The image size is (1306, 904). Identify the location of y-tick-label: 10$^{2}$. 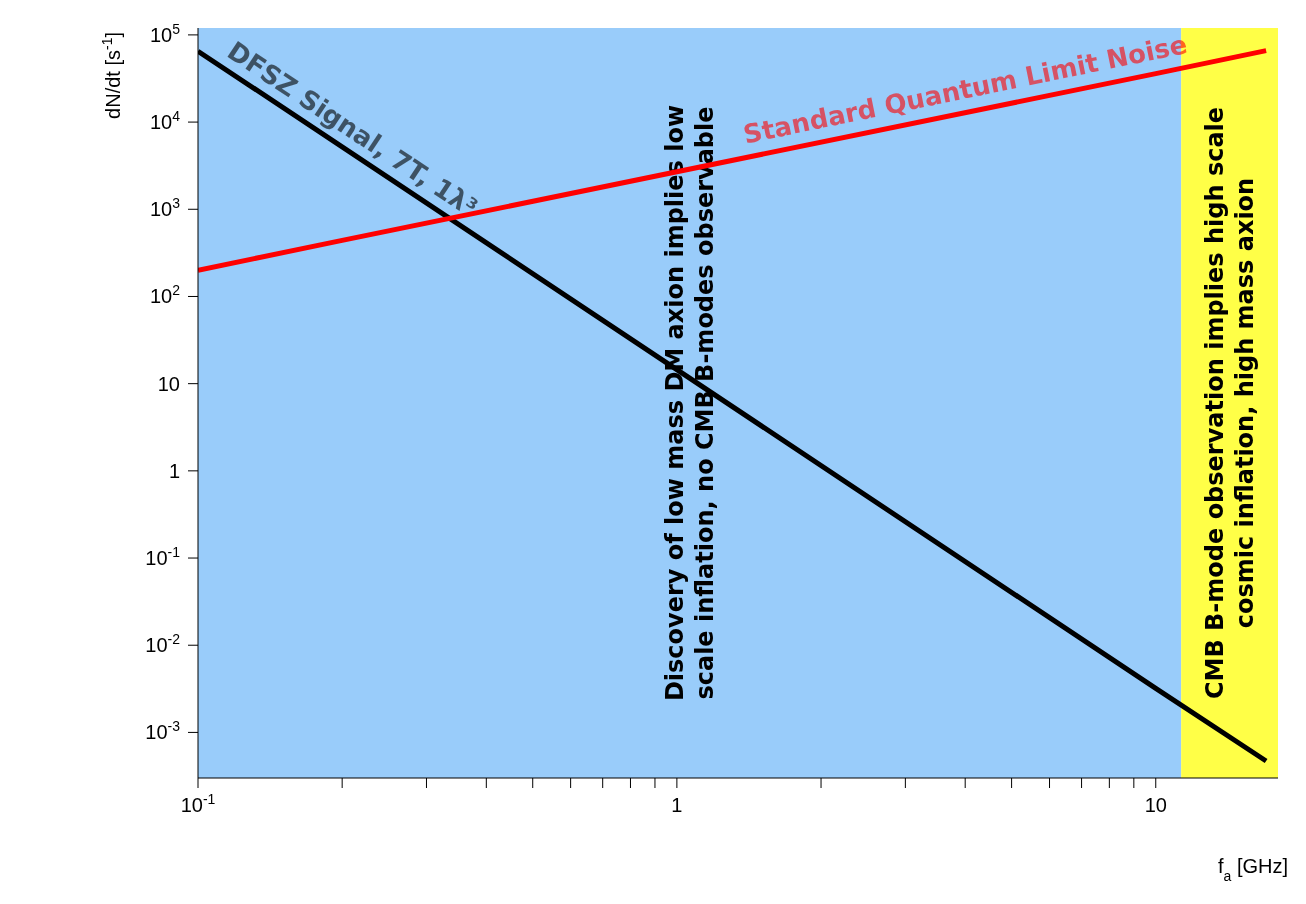
(165, 295).